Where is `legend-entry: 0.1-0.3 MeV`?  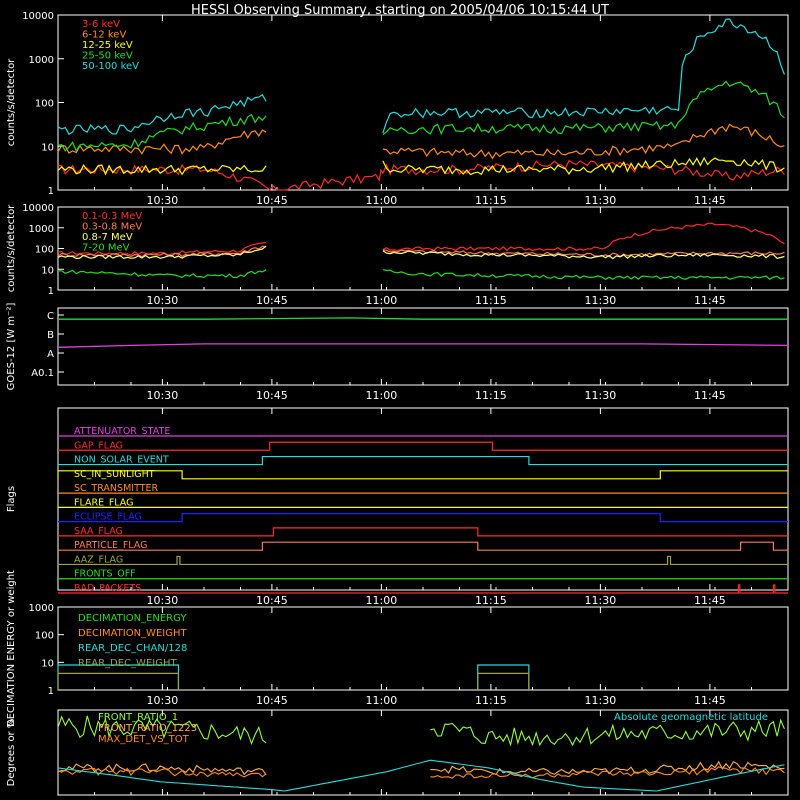
legend-entry: 0.1-0.3 MeV is located at coordinates (112, 216).